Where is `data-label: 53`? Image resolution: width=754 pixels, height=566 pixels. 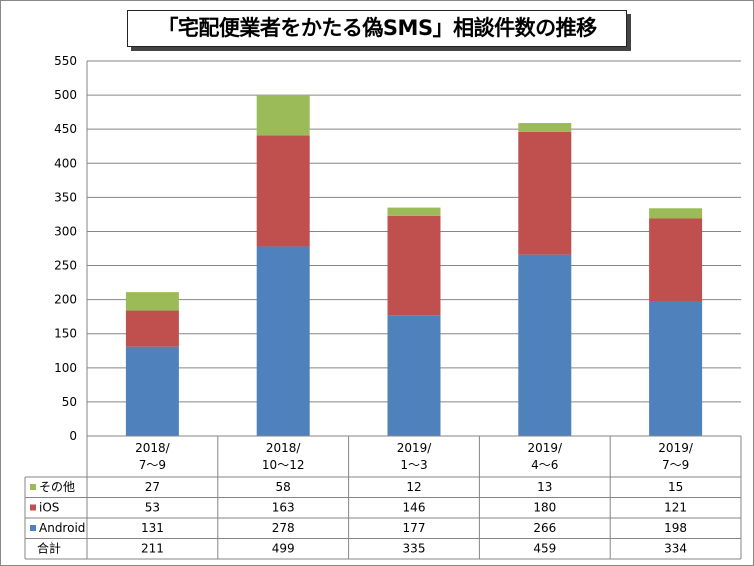
data-label: 53 is located at coordinates (152, 508).